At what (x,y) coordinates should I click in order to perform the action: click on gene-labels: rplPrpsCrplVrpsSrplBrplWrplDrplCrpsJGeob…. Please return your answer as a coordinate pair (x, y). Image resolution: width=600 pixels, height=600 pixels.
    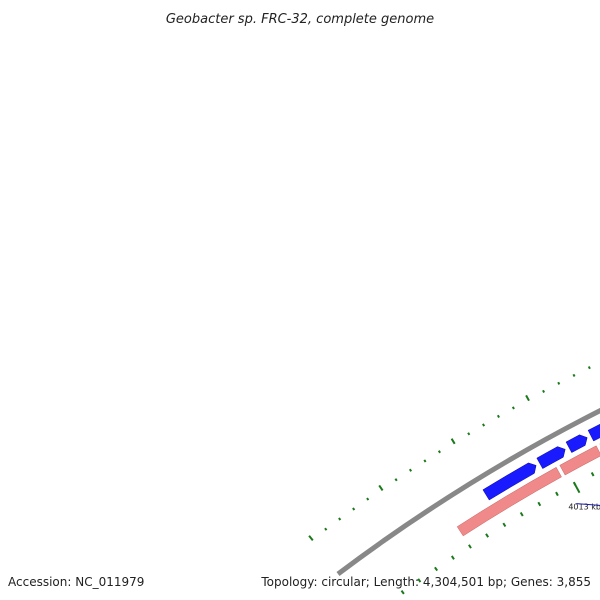
    Looking at the image, I should click on (588, 511).